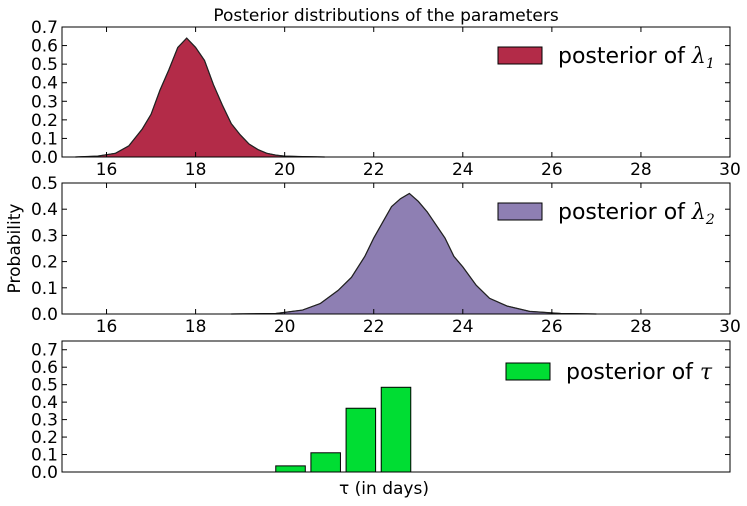 The height and width of the screenshot is (506, 747). Describe the element at coordinates (639, 372) in the screenshot. I see `legend-label: posterior of τ` at that location.